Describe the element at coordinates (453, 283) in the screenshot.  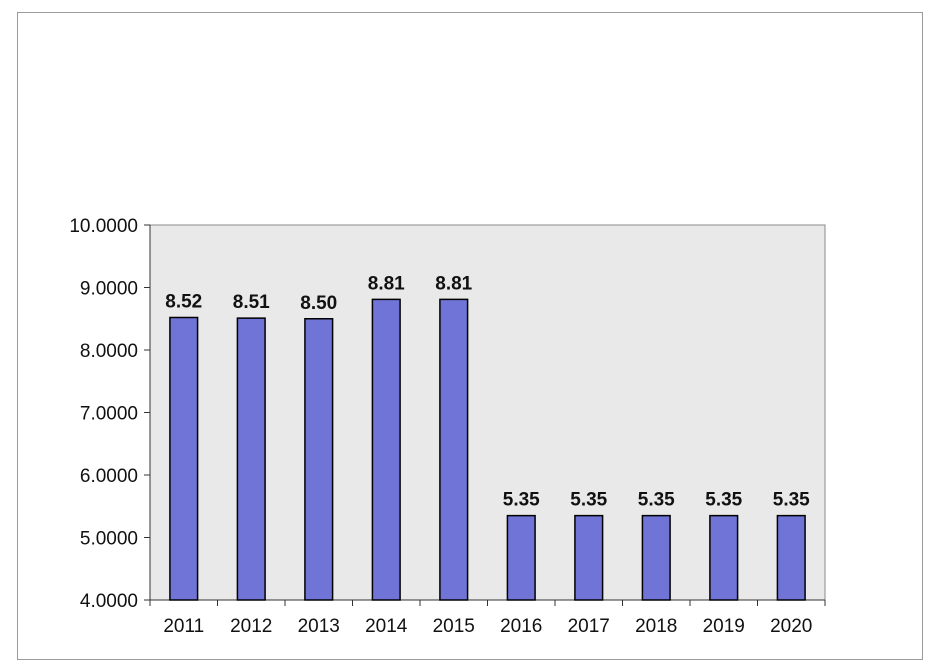
I see `data-label-2015: 8.81` at that location.